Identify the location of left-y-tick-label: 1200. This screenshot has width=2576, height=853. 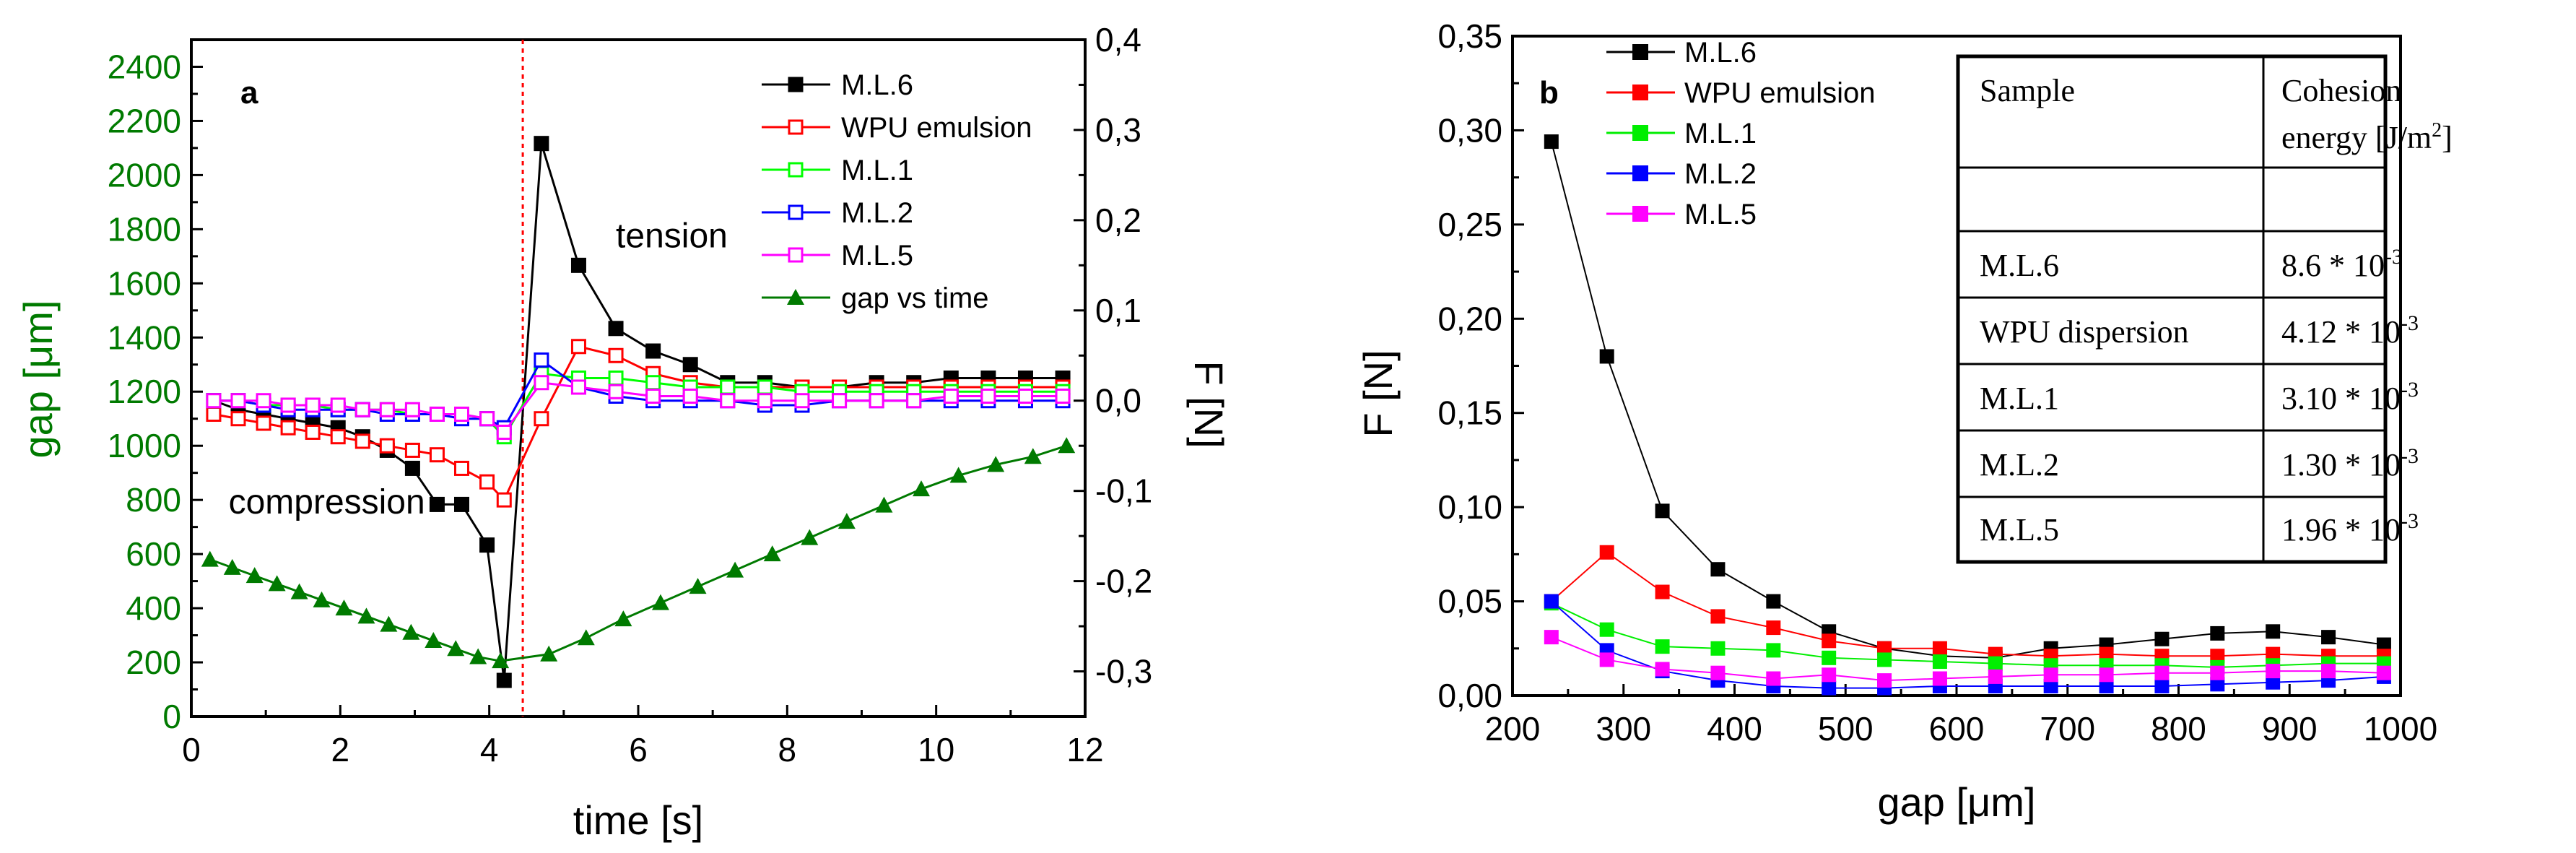
(144, 391).